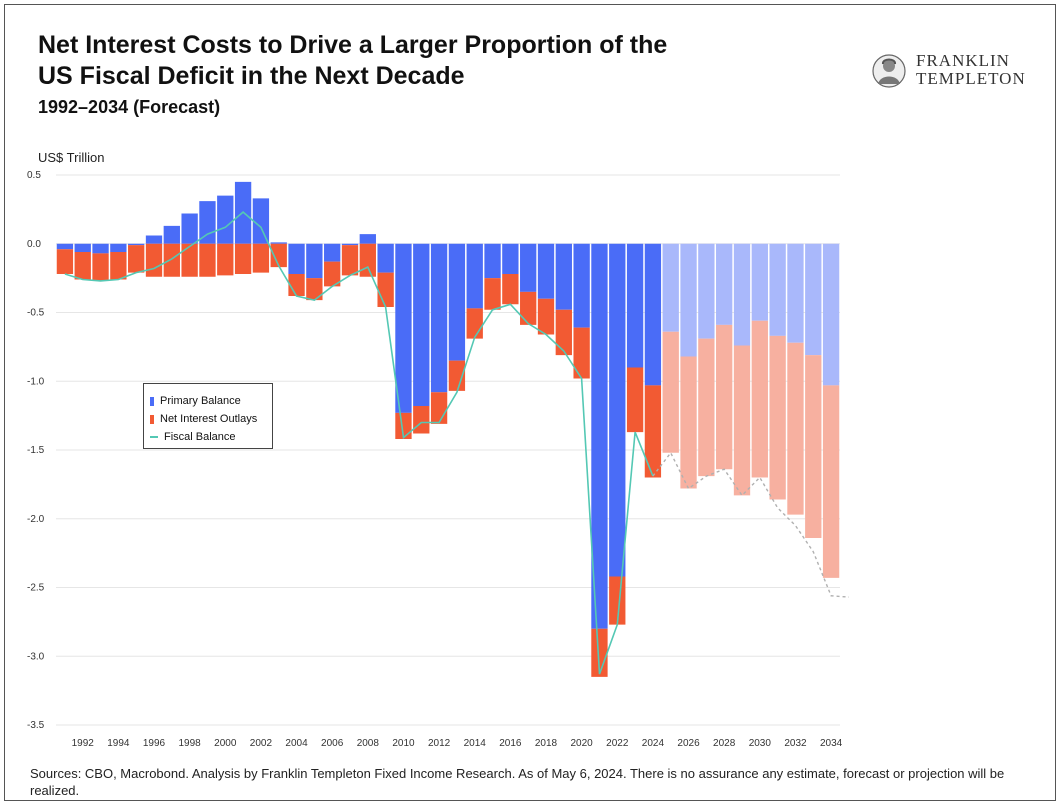 The image size is (1062, 807). What do you see at coordinates (152, 401) in the screenshot?
I see `legend-swatch-primary` at bounding box center [152, 401].